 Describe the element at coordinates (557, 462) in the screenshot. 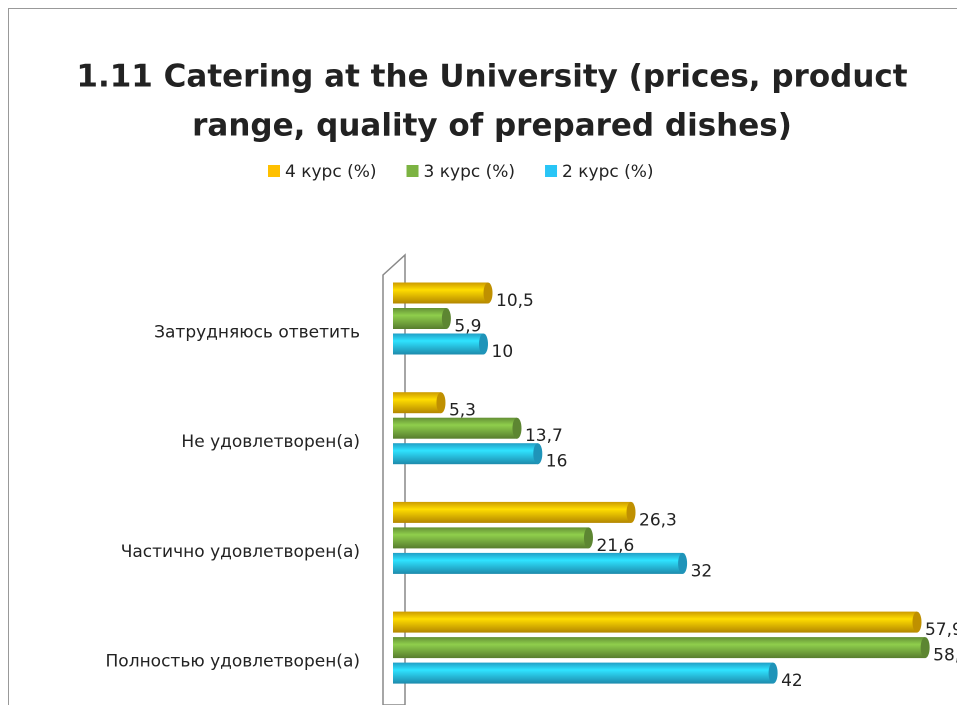

I see `value-label: 16` at that location.